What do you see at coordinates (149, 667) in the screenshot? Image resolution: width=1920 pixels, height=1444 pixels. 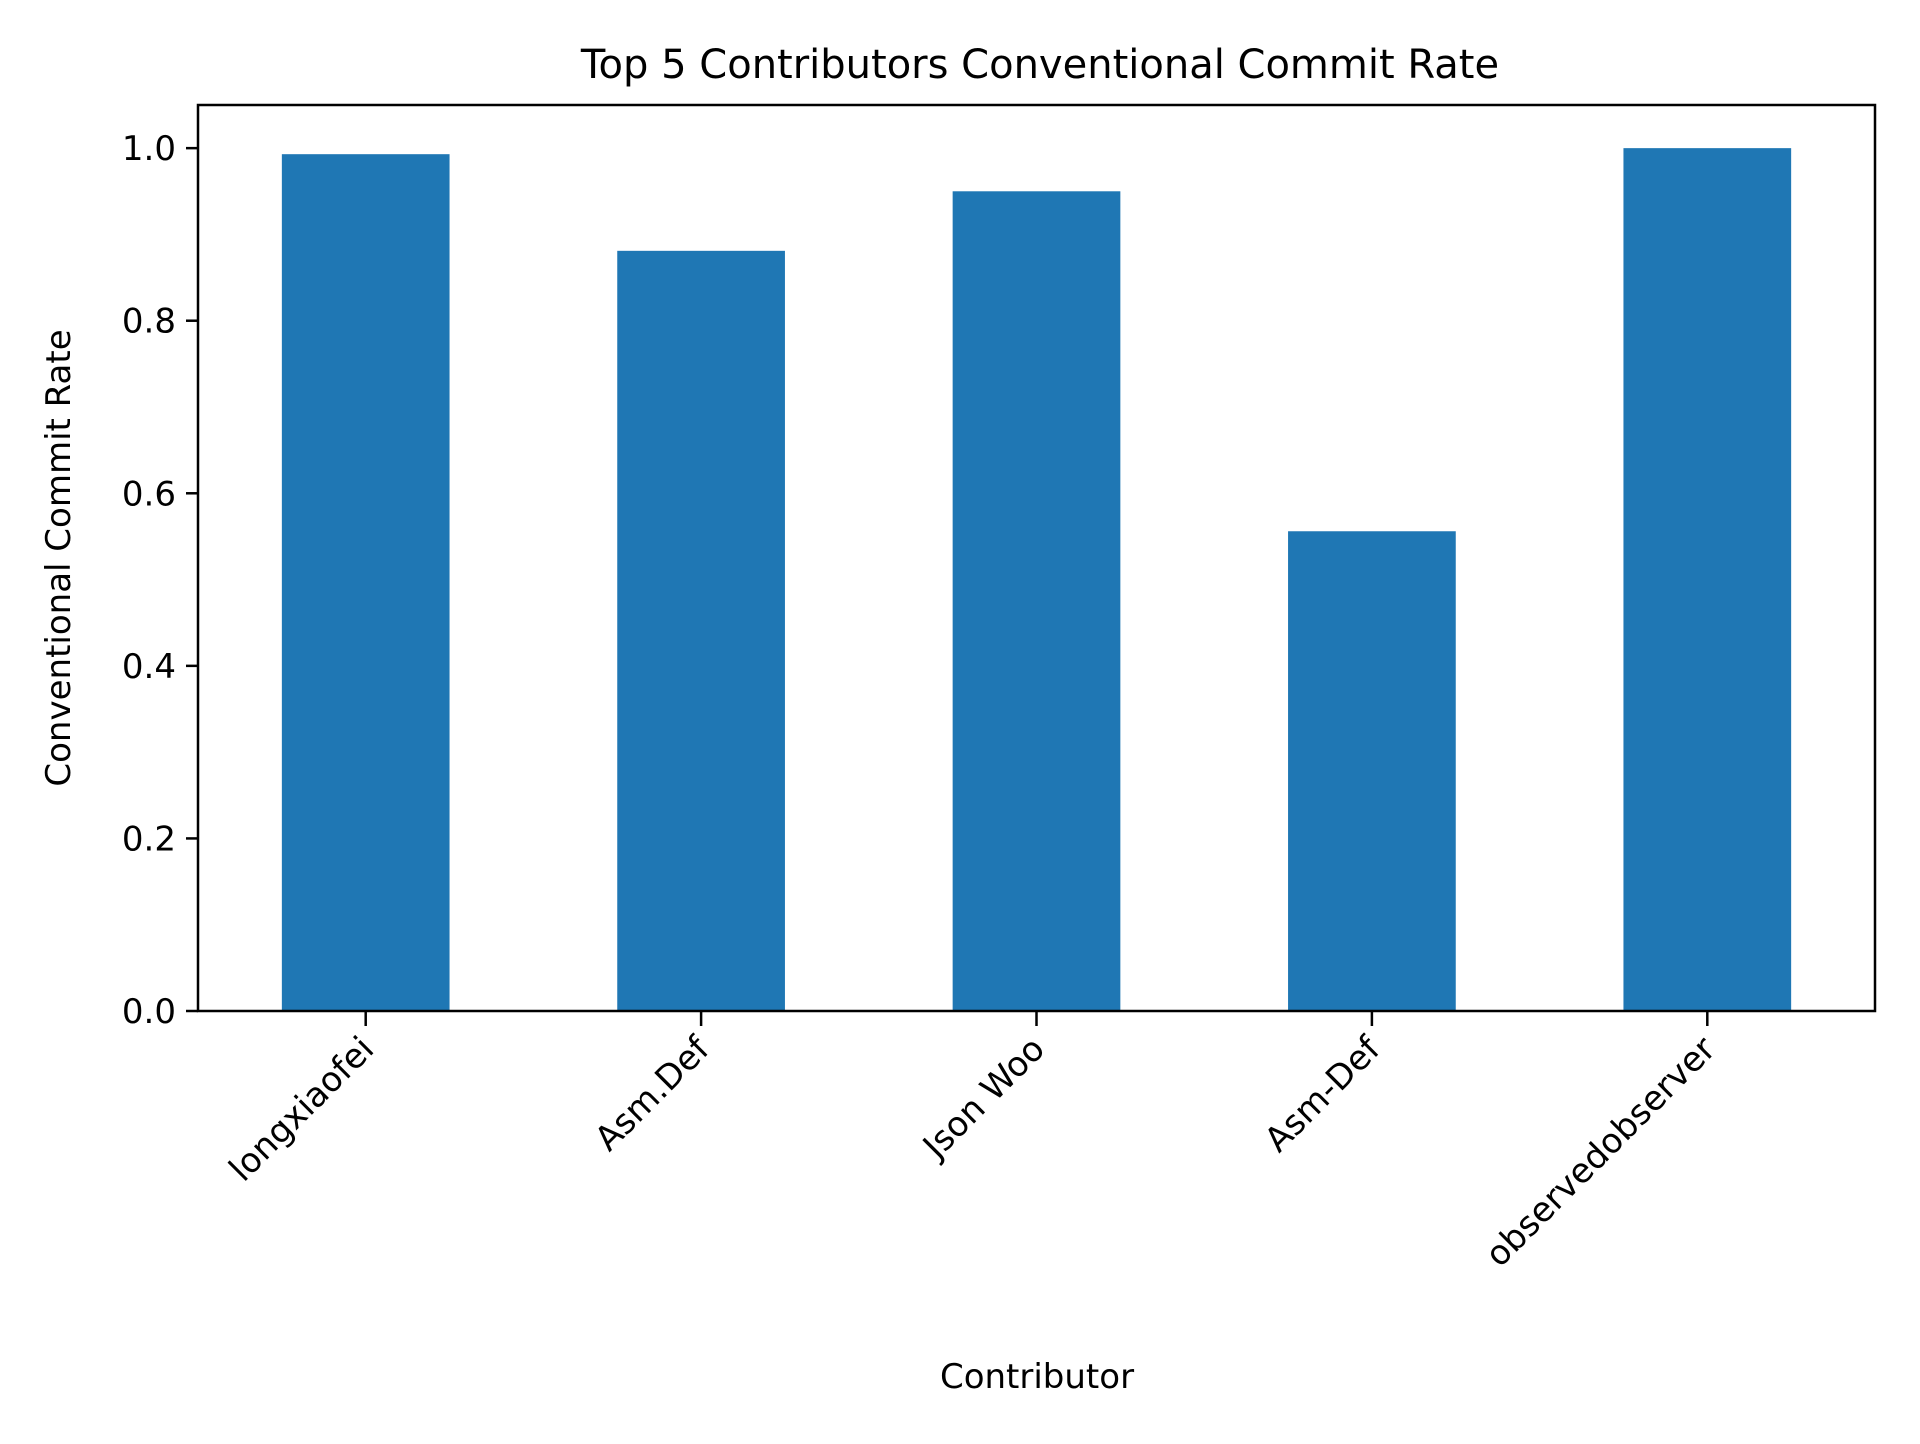 I see `y-tick-label: 0.4` at bounding box center [149, 667].